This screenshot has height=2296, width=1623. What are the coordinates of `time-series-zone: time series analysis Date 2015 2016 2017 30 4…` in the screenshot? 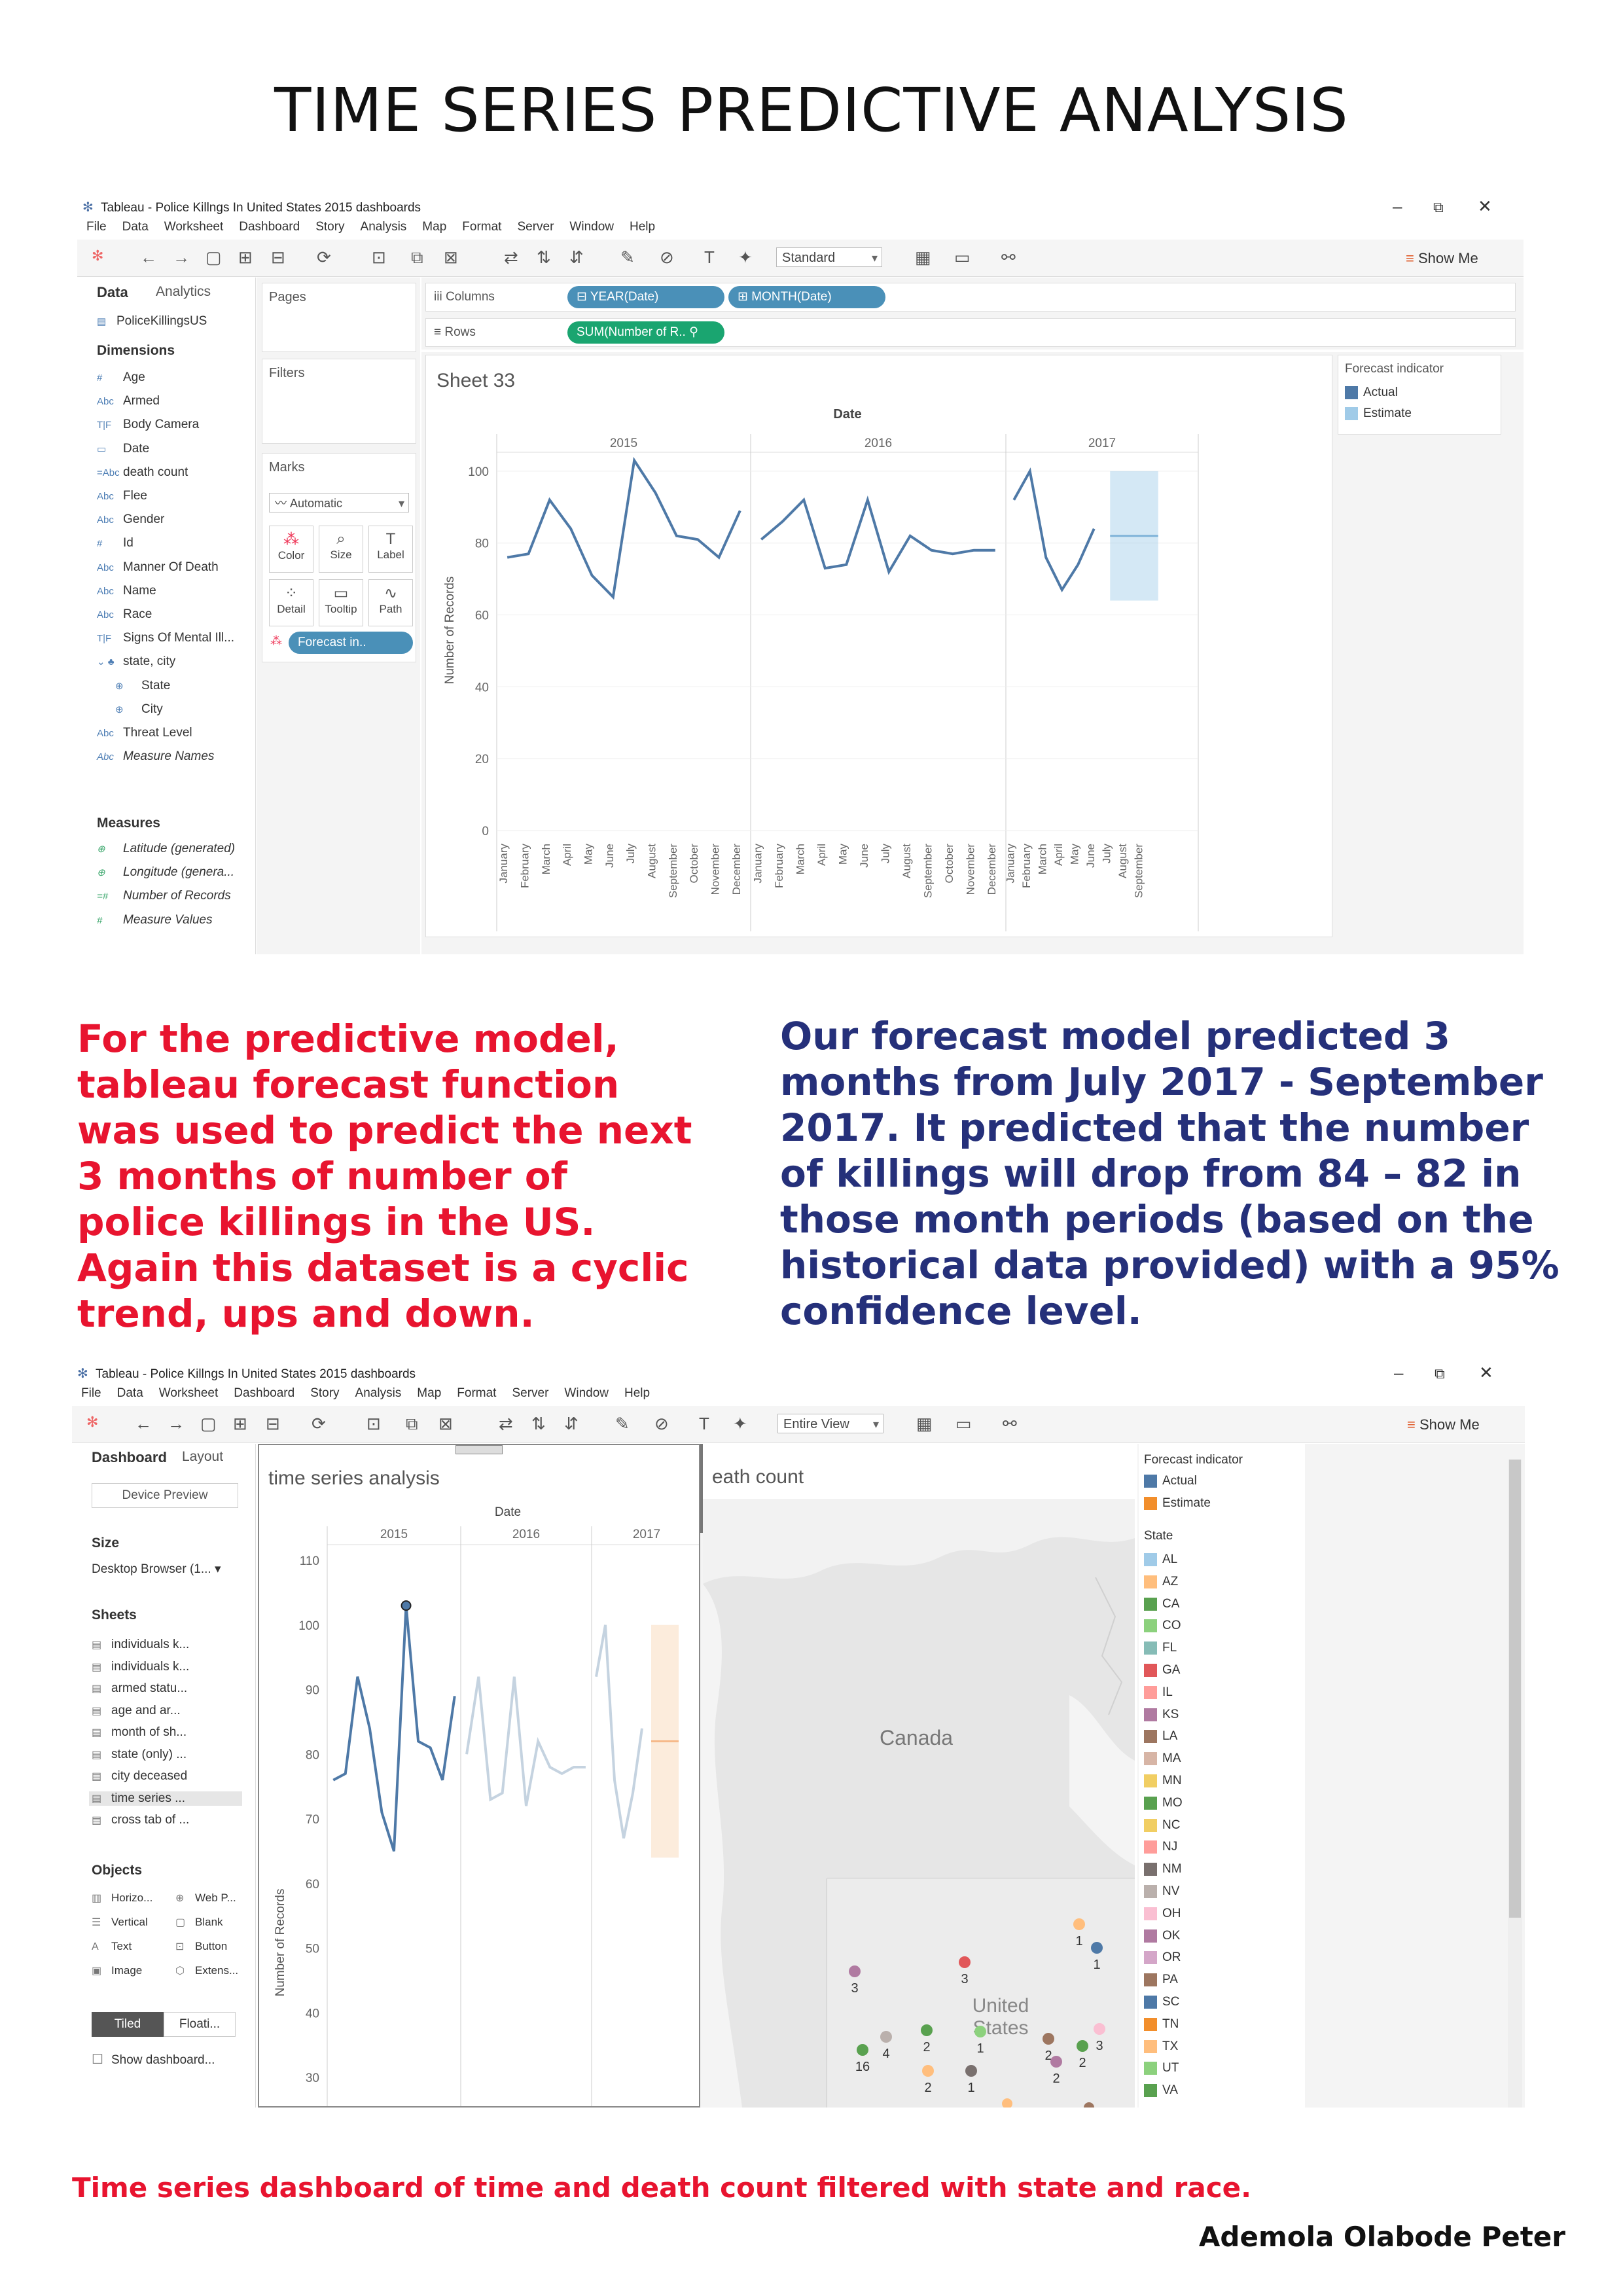 It's located at (479, 1776).